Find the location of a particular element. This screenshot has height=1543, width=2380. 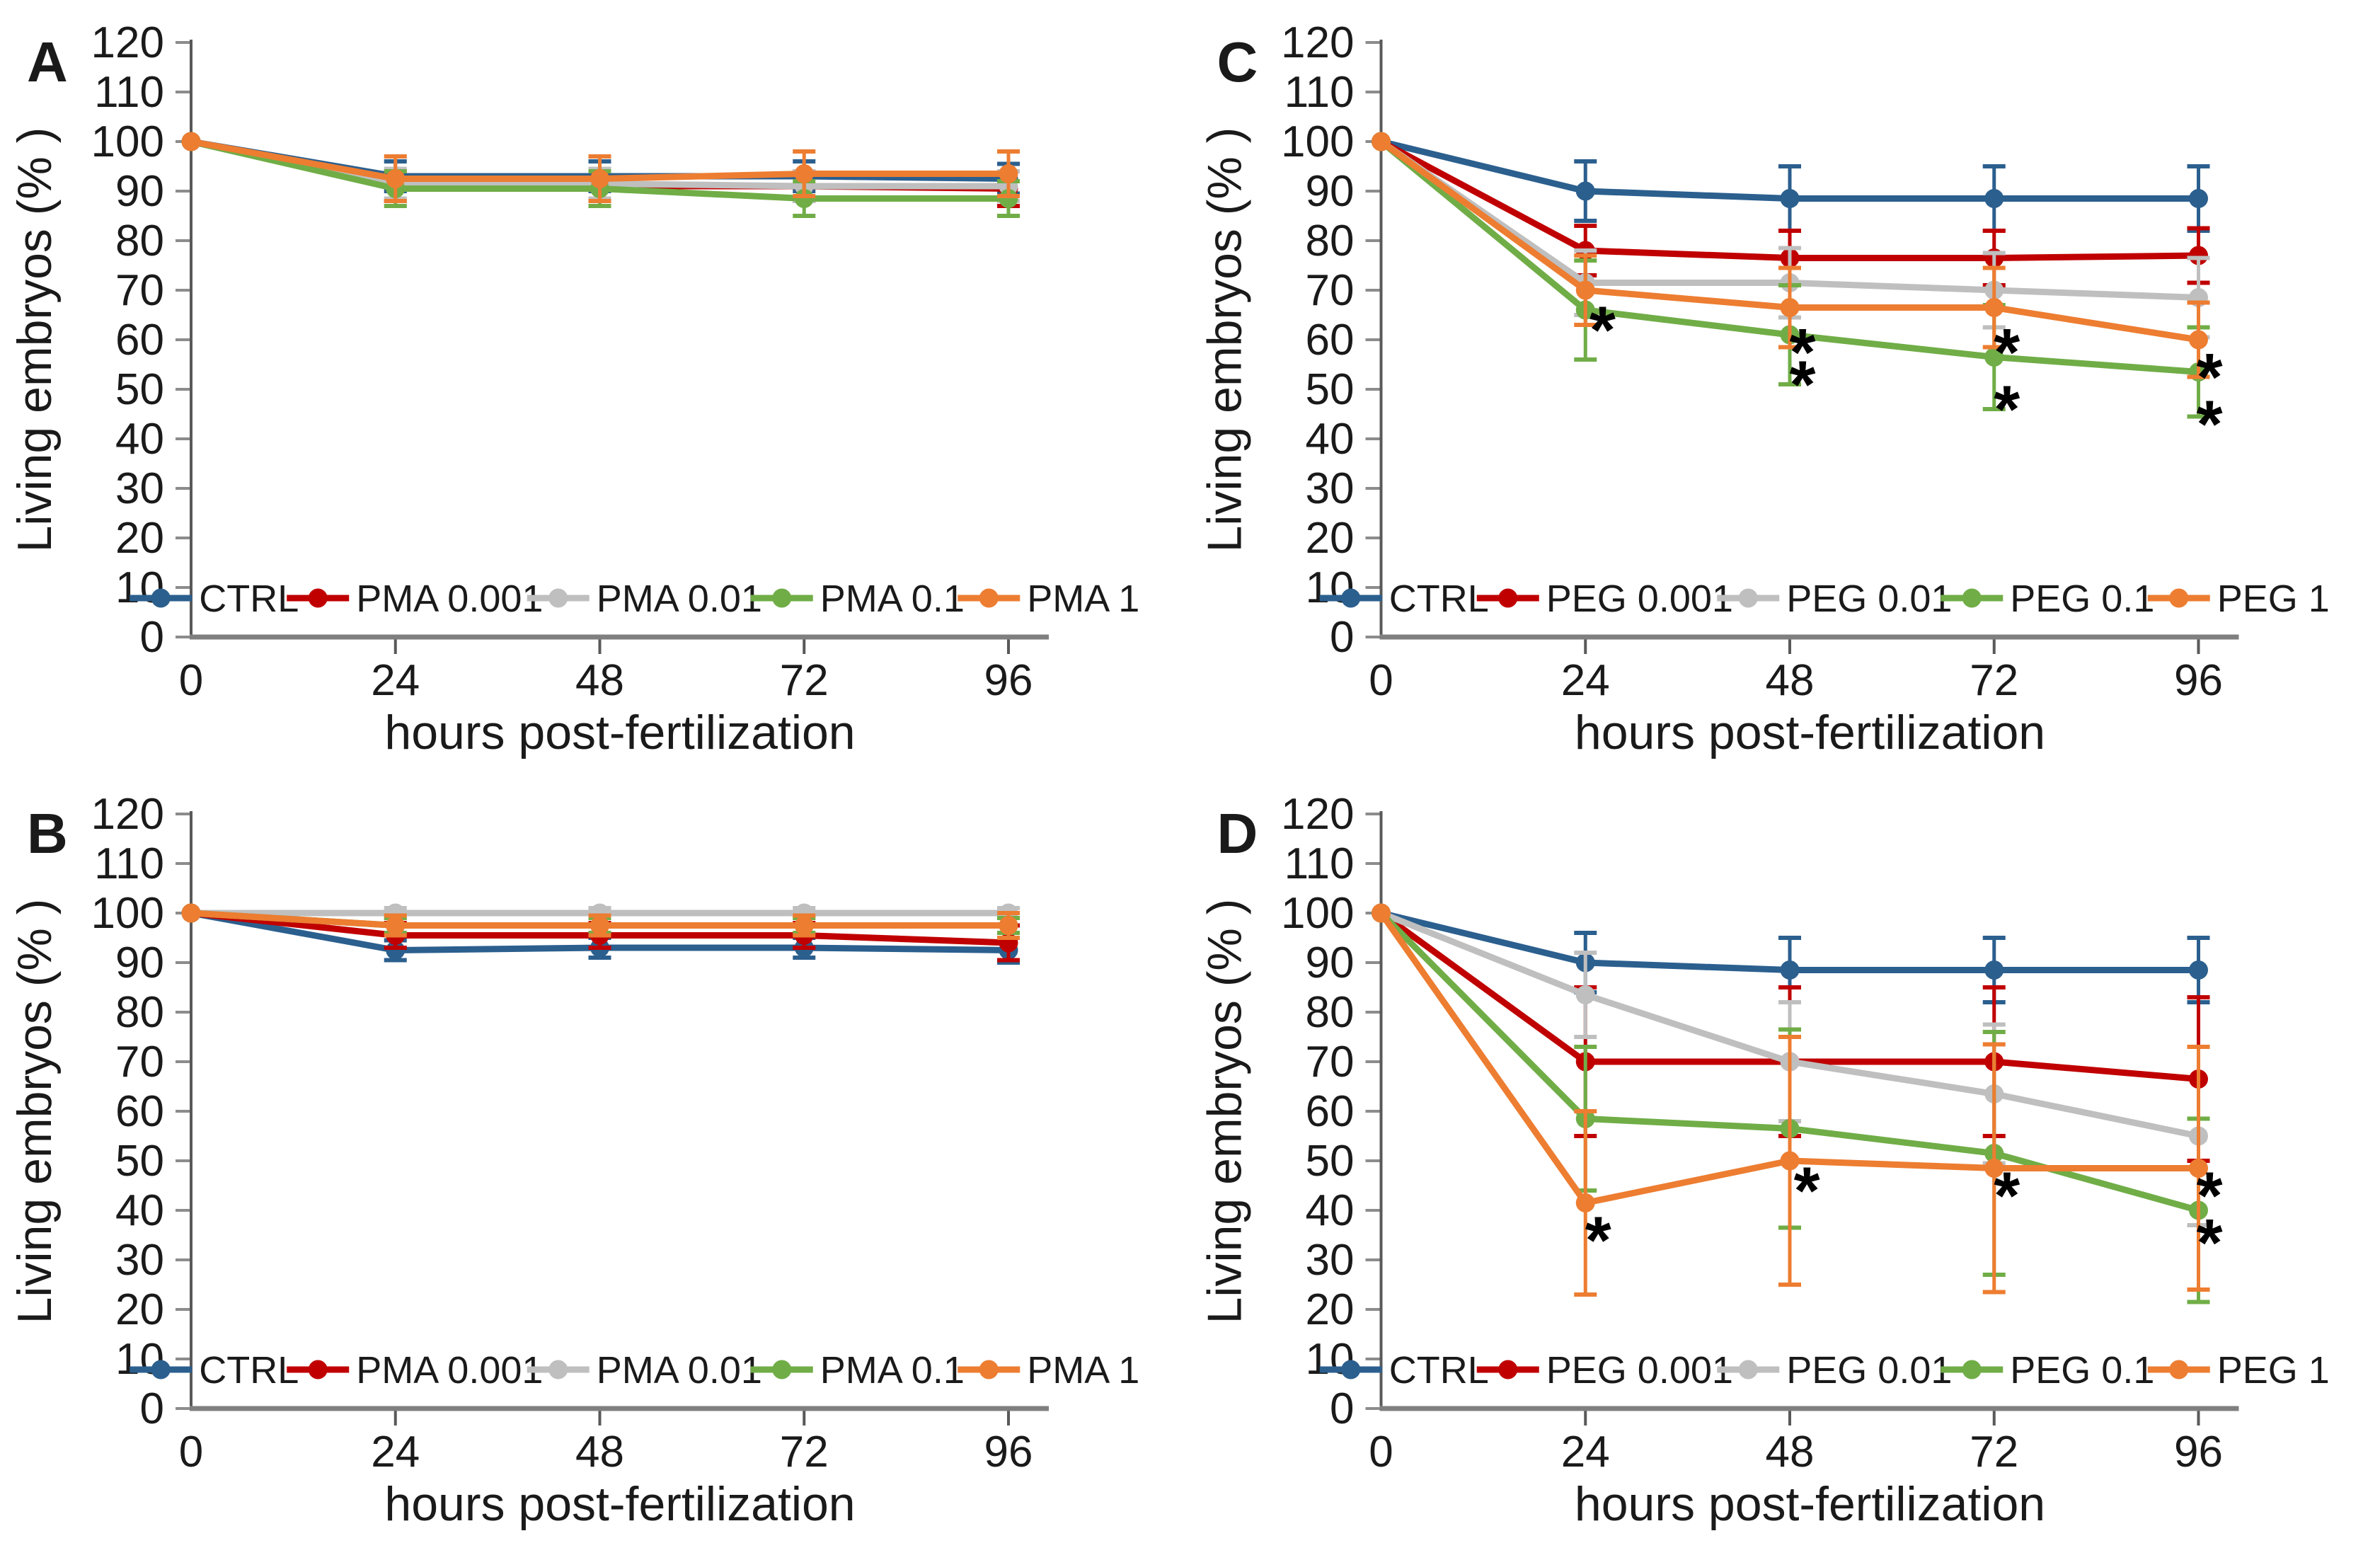

x-tick-label: 72 is located at coordinates (804, 681).